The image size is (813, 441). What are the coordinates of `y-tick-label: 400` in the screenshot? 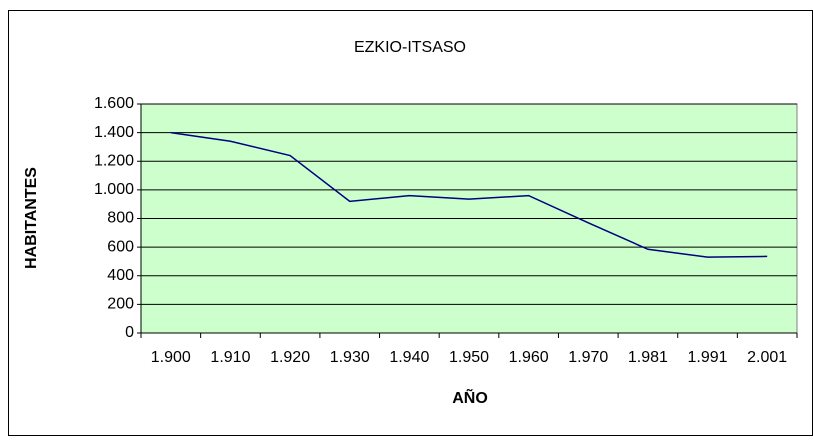 It's located at (120, 275).